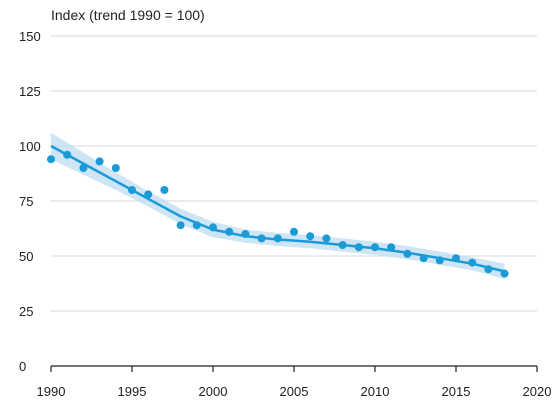  Describe the element at coordinates (26, 256) in the screenshot. I see `y-tick-label: 50` at that location.